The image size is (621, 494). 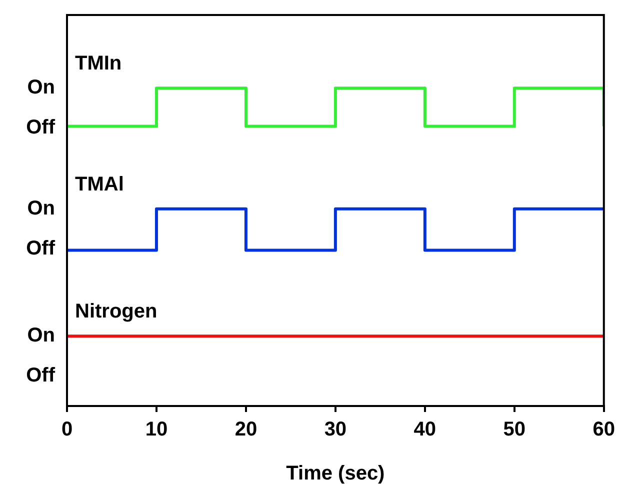 What do you see at coordinates (67, 429) in the screenshot?
I see `x-tick-label: 0` at bounding box center [67, 429].